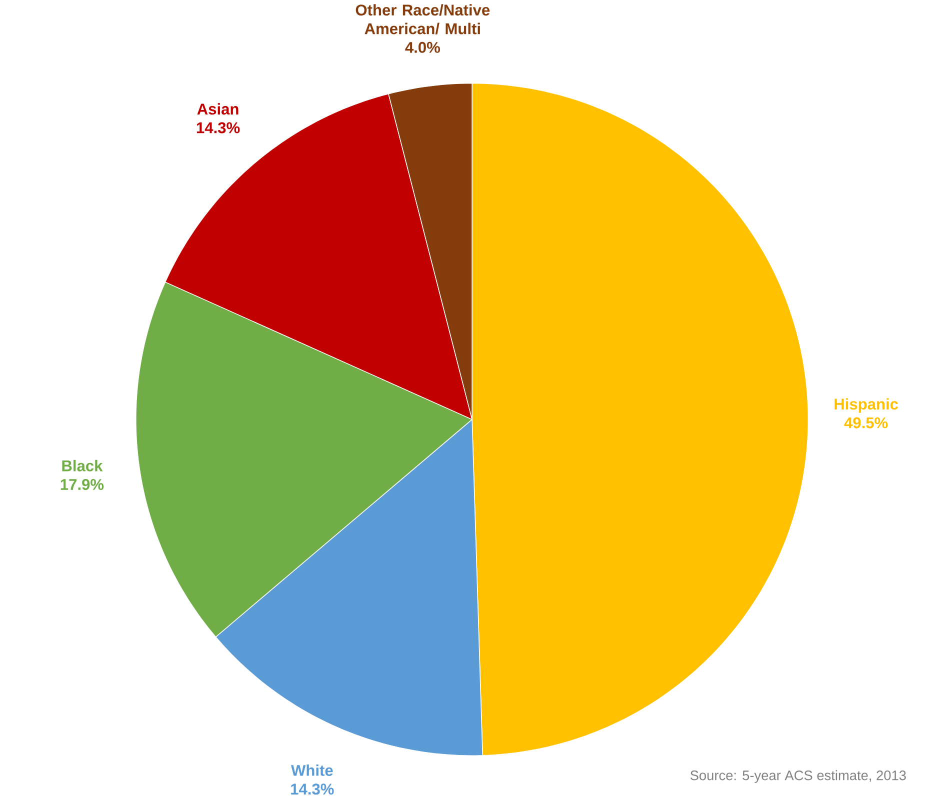 This screenshot has height=799, width=948. I want to click on slice-label: Other Race/Native American/ Multi, so click(423, 19).